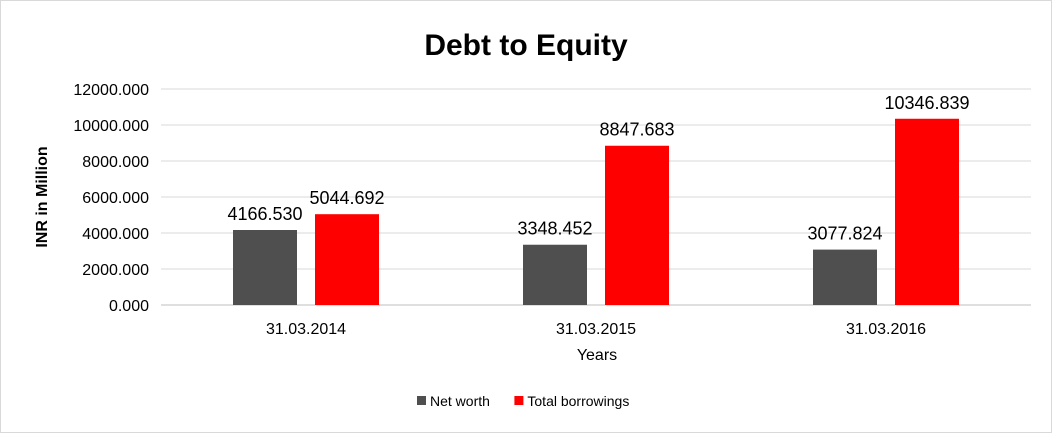 This screenshot has width=1052, height=437. I want to click on y-axis-title: INR in Million, so click(42, 196).